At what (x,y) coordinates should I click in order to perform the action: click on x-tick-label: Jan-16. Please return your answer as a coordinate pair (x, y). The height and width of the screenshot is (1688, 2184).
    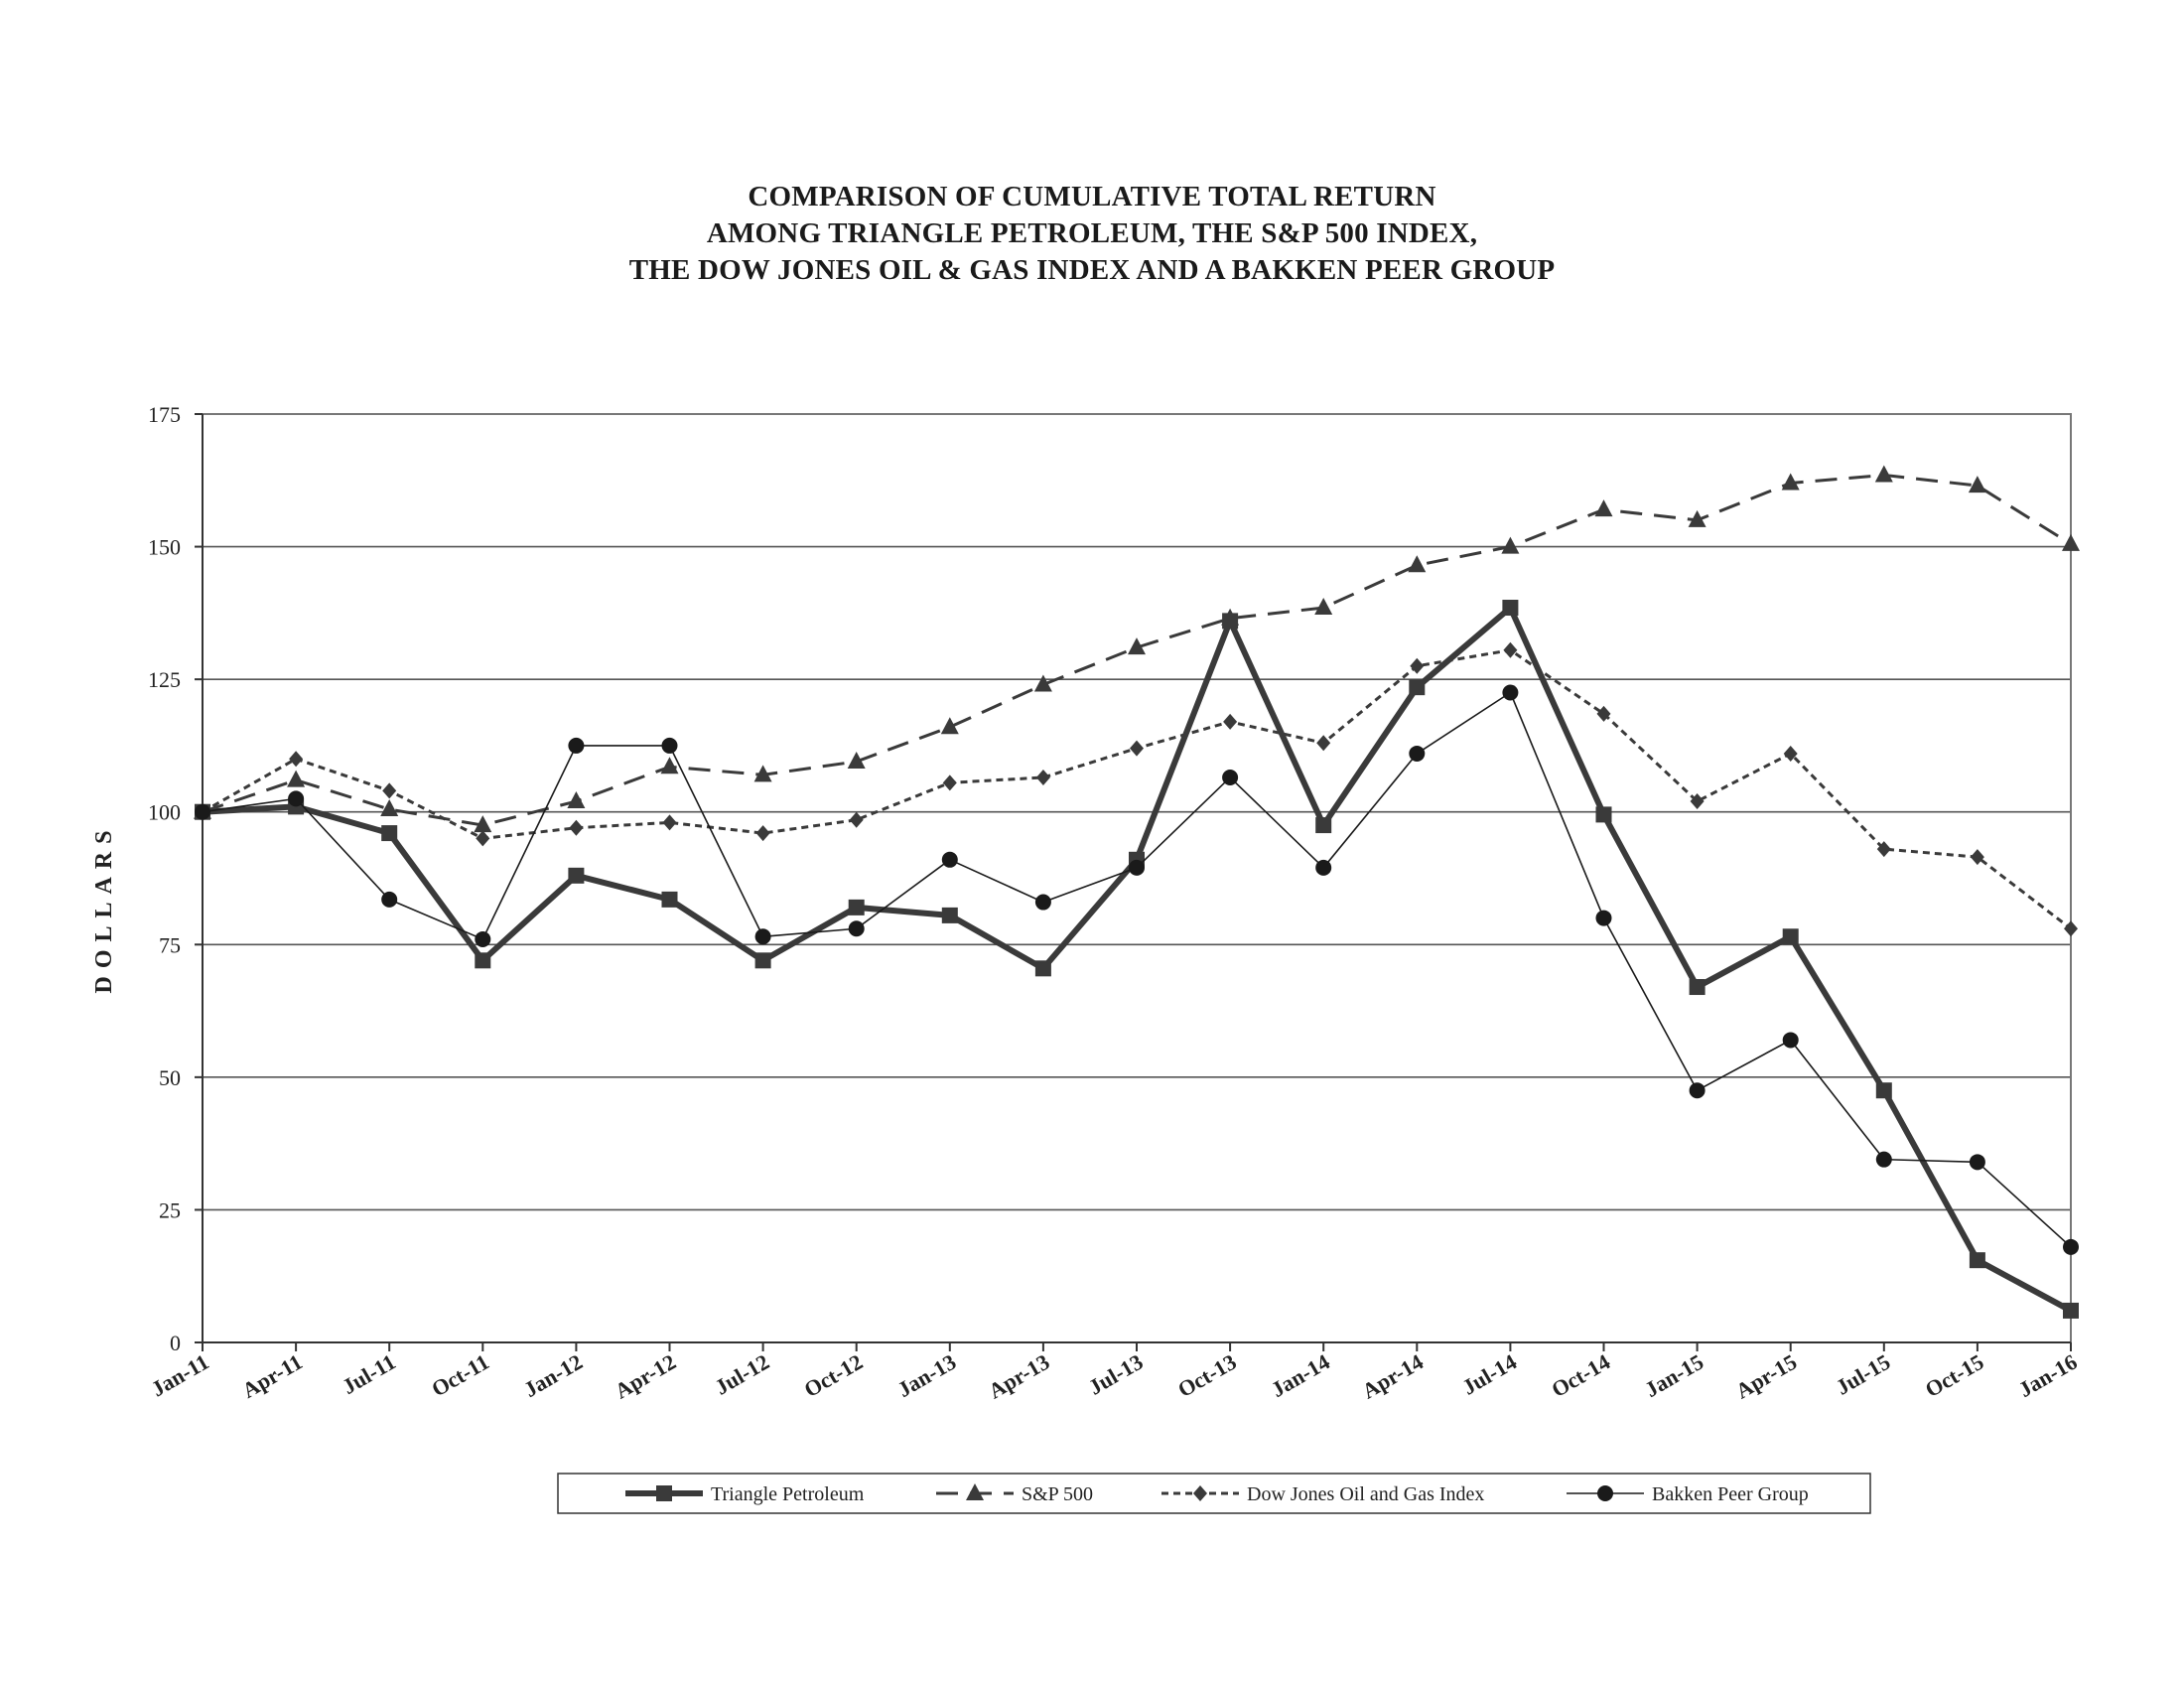
    Looking at the image, I should click on (2048, 1375).